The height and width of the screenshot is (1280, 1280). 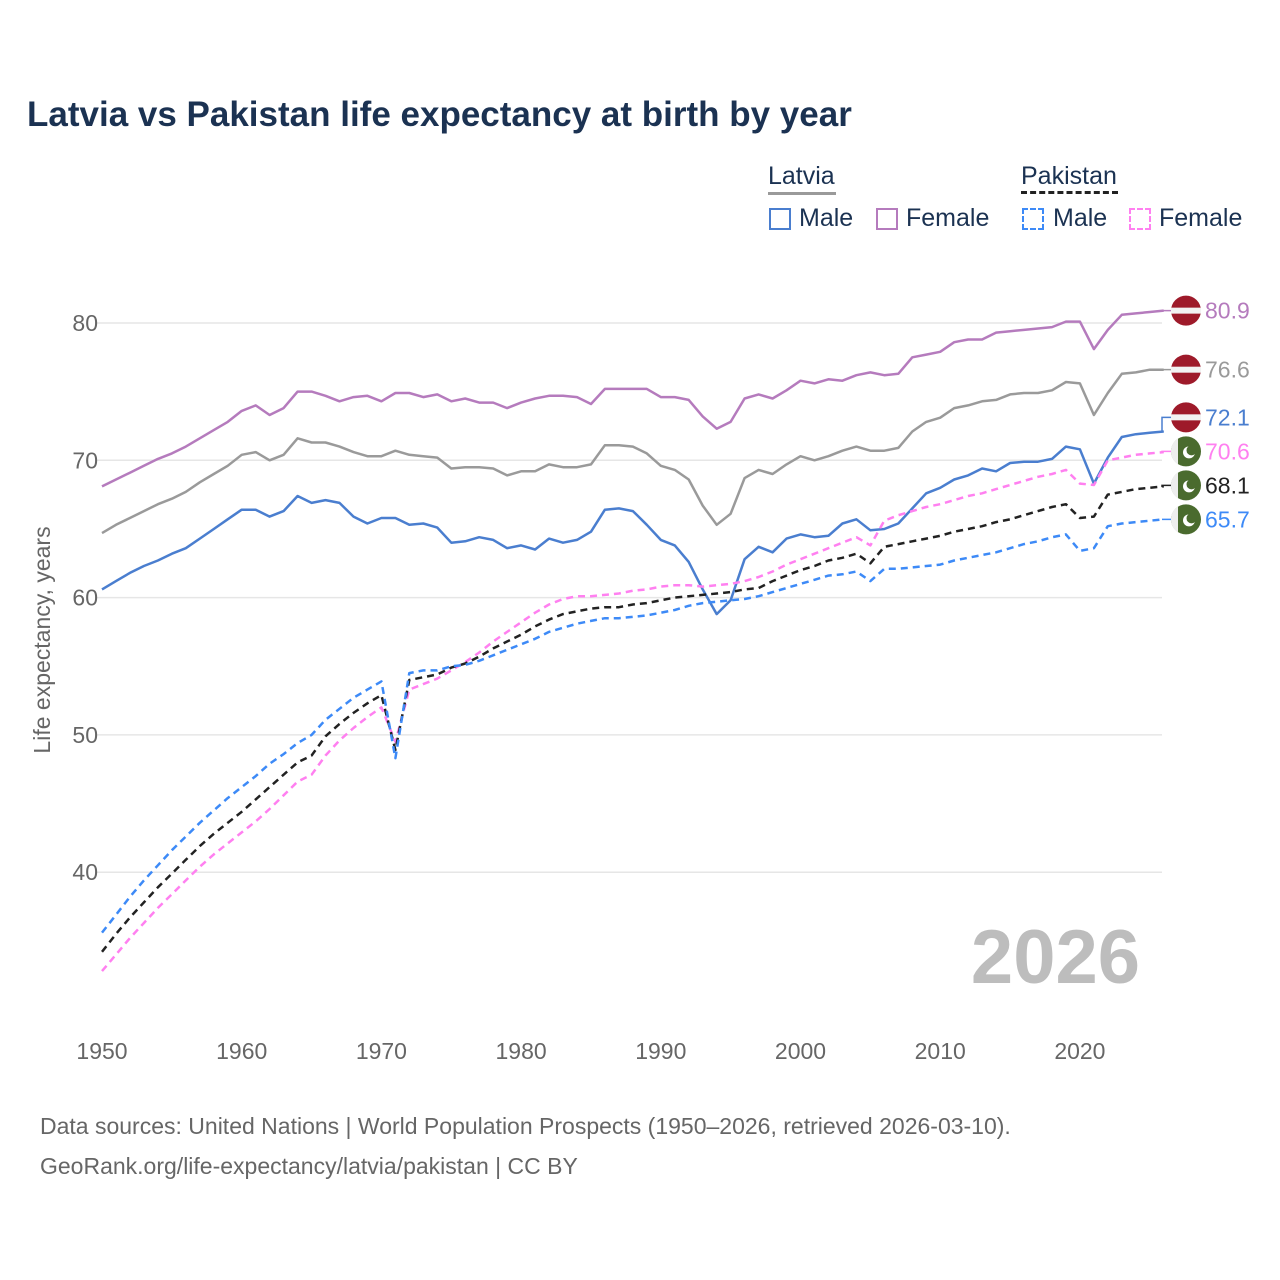 What do you see at coordinates (826, 218) in the screenshot?
I see `legend-latvia-male-label: Male` at bounding box center [826, 218].